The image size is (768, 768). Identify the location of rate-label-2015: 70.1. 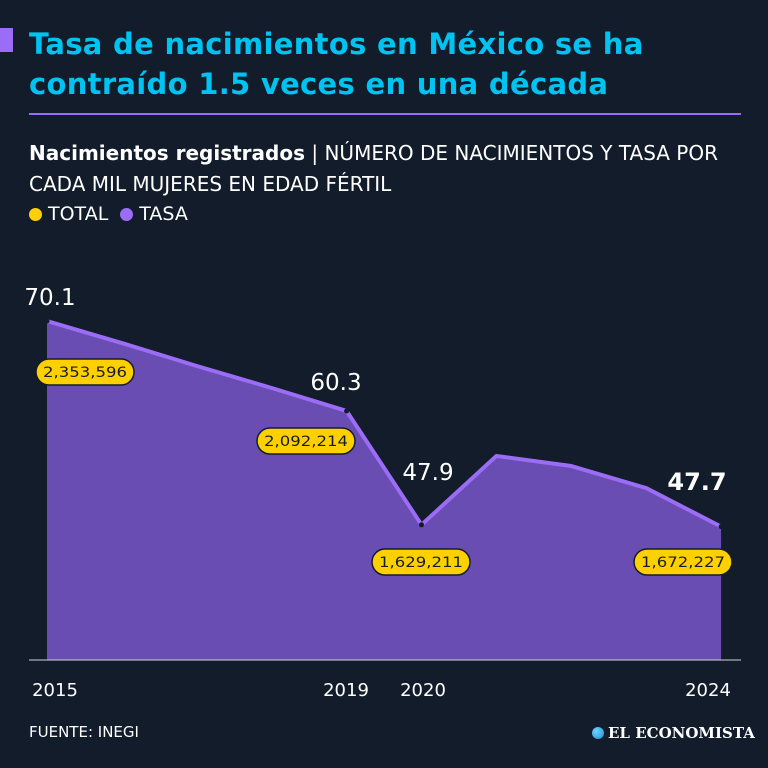
(49, 298).